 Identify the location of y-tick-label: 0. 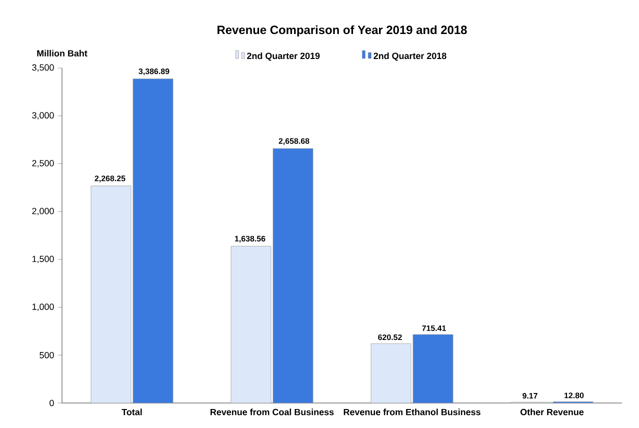
(52, 403).